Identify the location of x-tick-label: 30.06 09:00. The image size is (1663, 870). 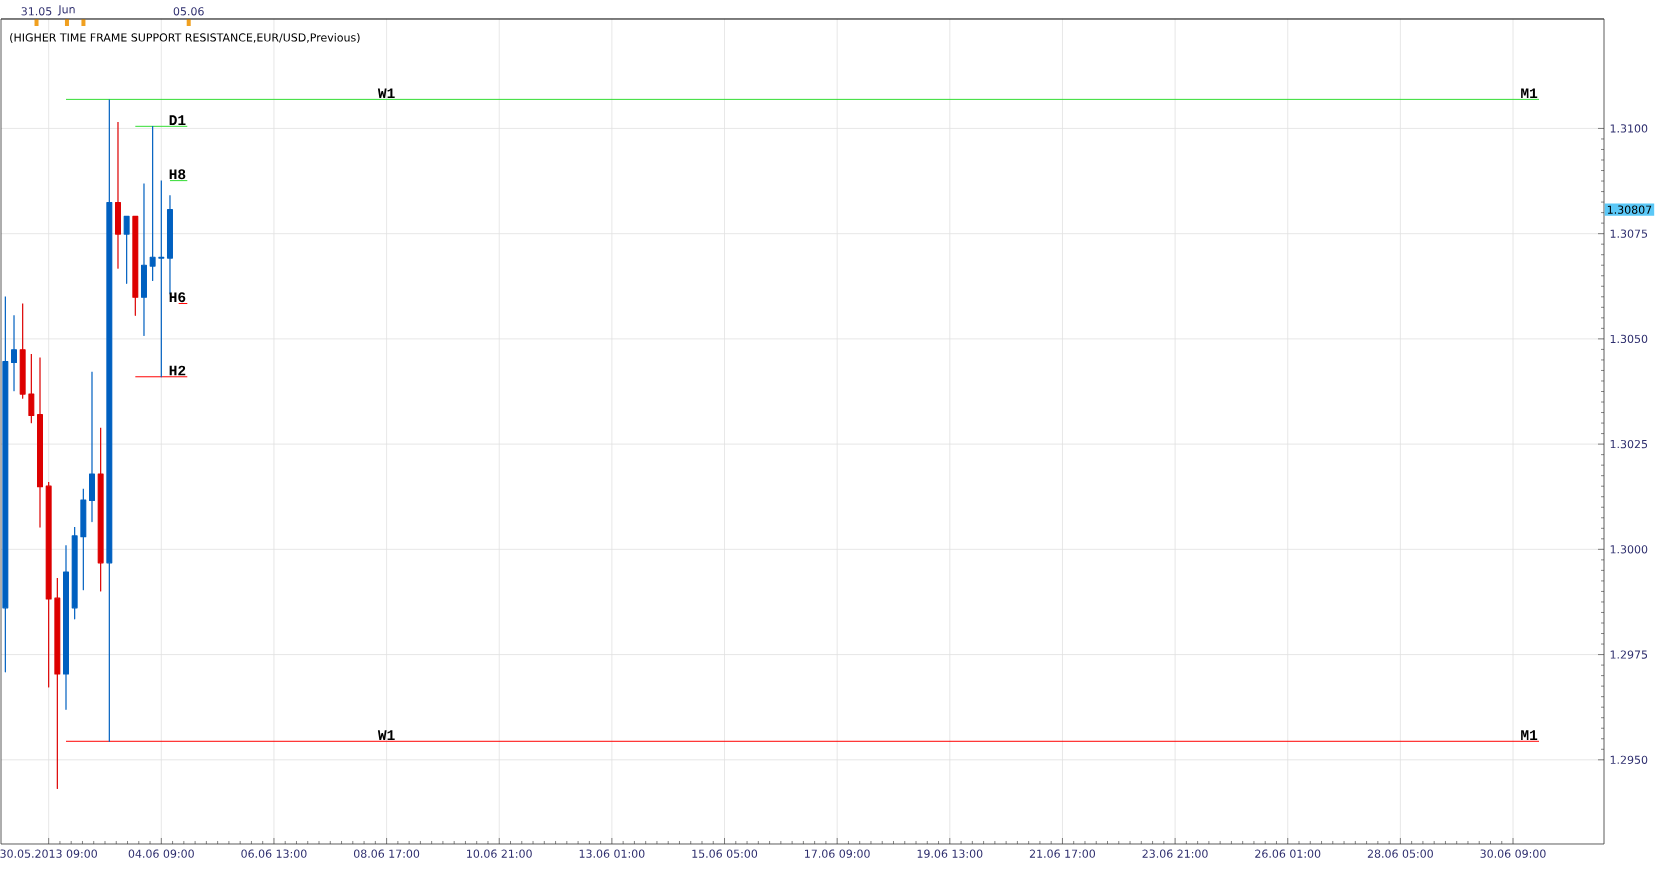
(1513, 853).